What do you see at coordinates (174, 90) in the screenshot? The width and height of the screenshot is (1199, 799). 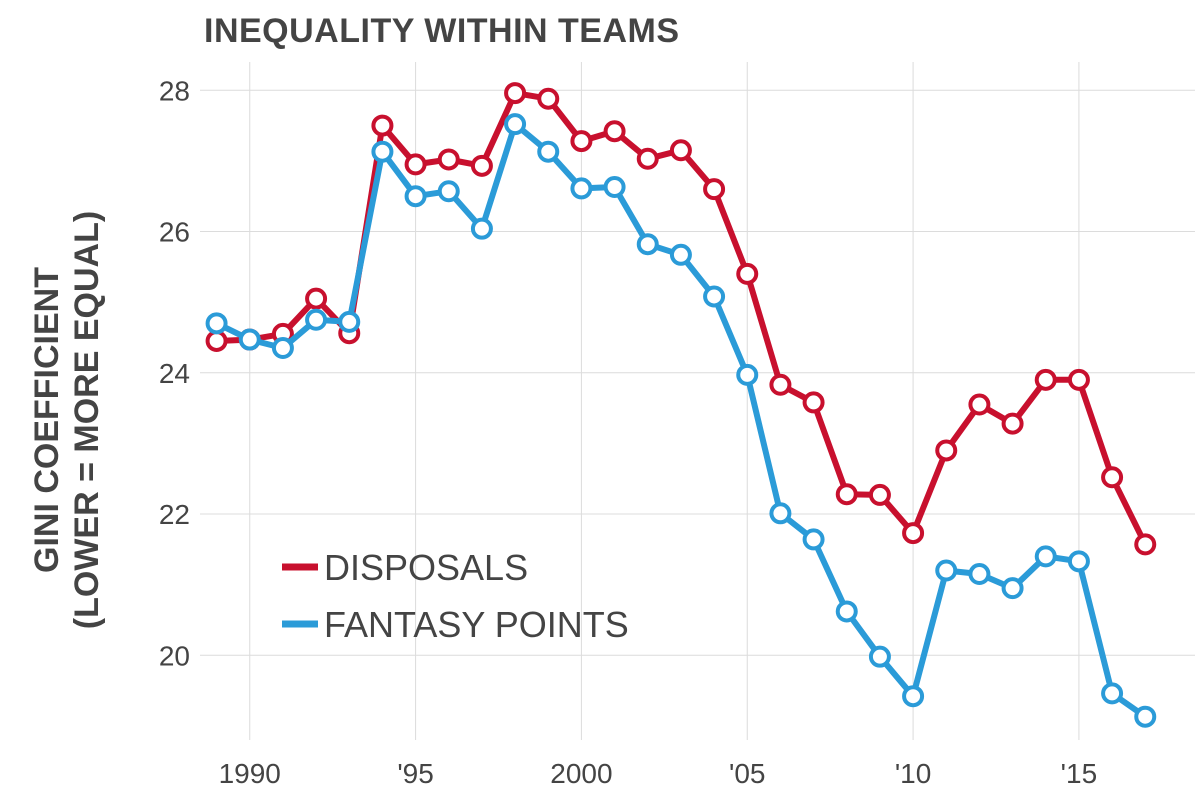 I see `y-tick-label: 28` at bounding box center [174, 90].